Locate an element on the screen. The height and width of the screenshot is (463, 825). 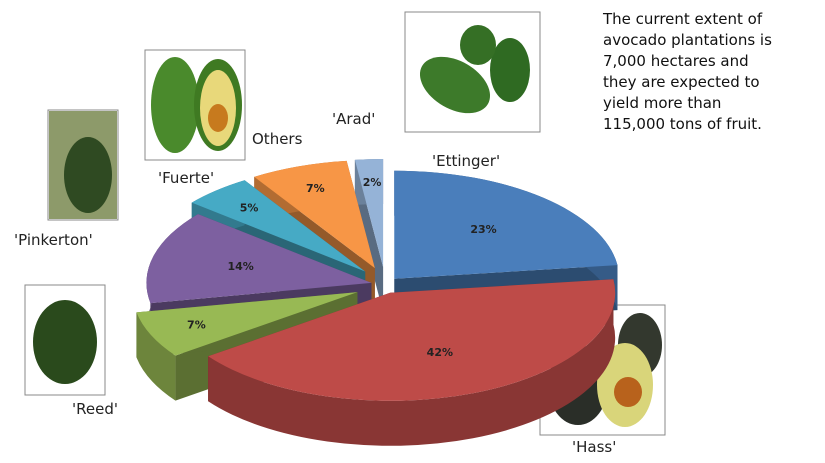
photo-reed is located at coordinates (65, 340).